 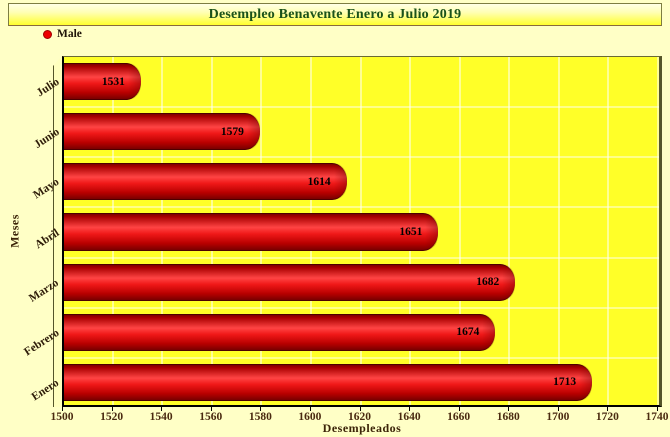 I want to click on bar-value-label: 1531, so click(x=113, y=81).